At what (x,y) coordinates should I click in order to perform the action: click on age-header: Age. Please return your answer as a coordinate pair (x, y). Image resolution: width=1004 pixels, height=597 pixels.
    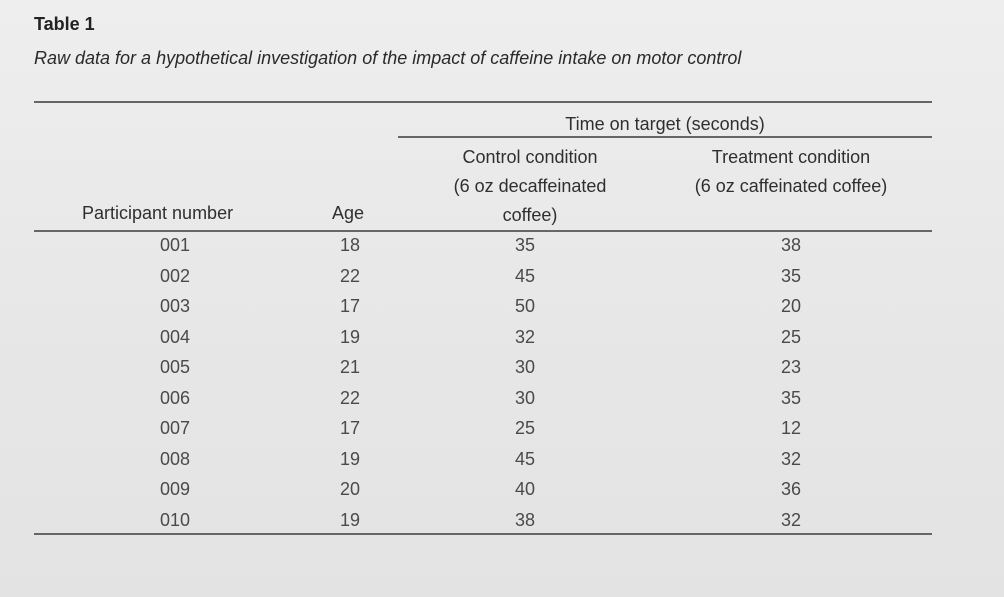
    Looking at the image, I should click on (348, 213).